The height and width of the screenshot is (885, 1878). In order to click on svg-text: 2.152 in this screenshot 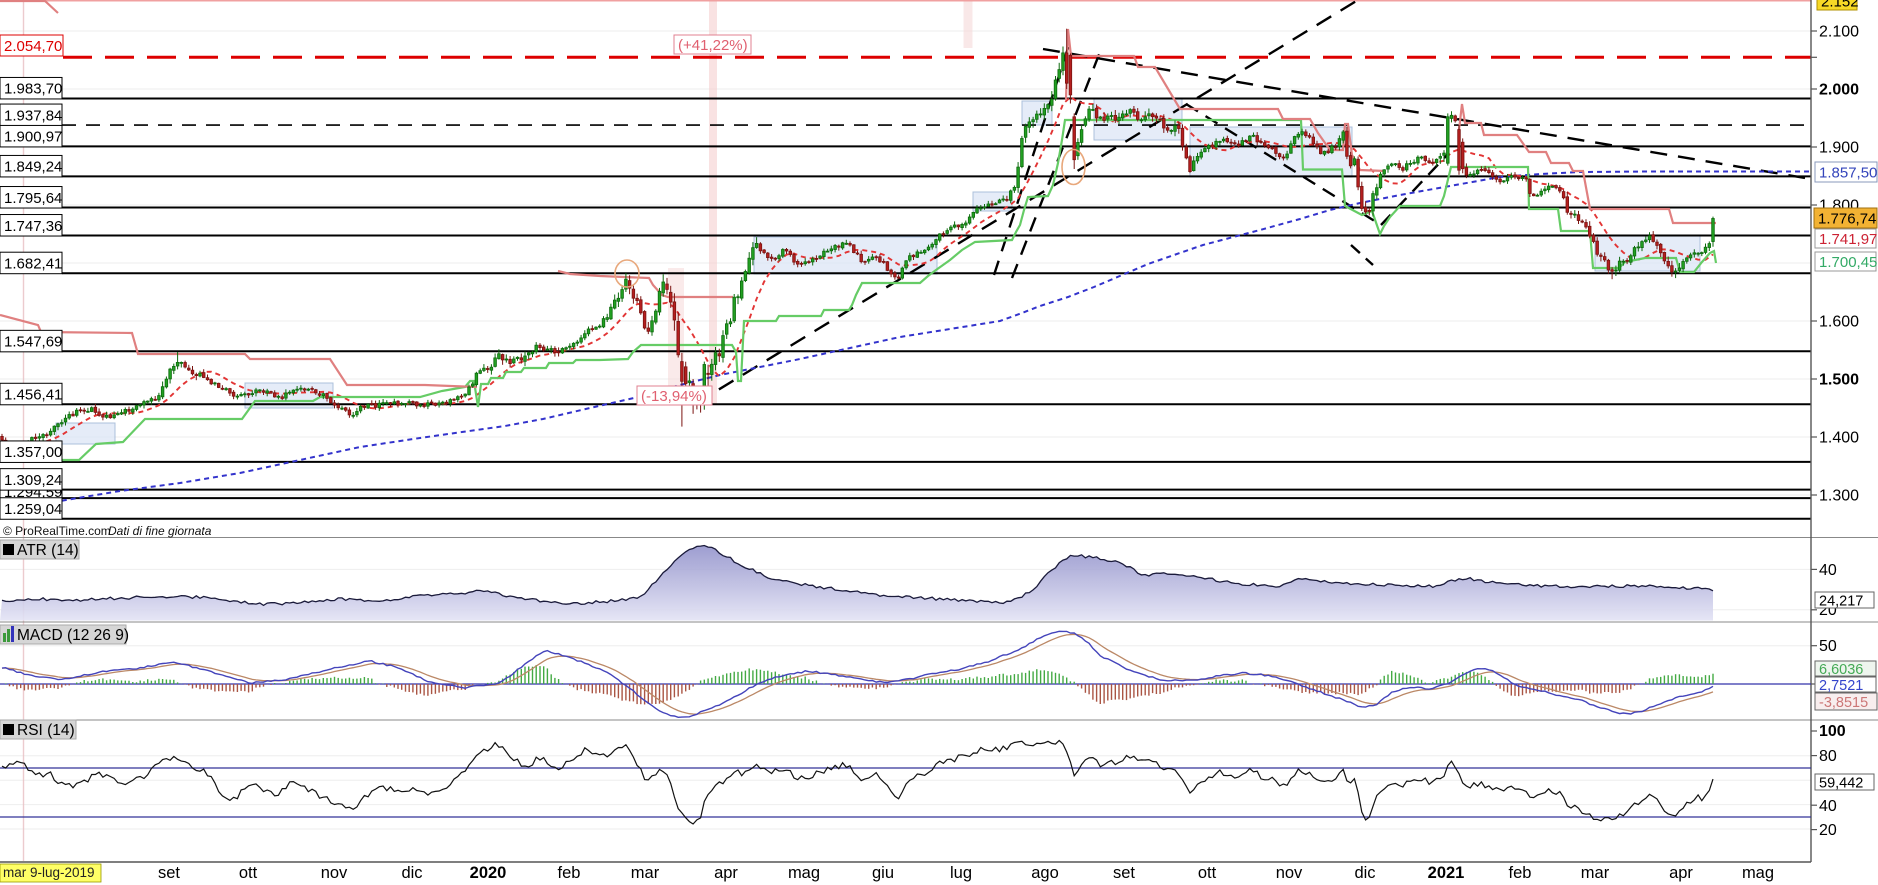, I will do `click(1840, 5)`.